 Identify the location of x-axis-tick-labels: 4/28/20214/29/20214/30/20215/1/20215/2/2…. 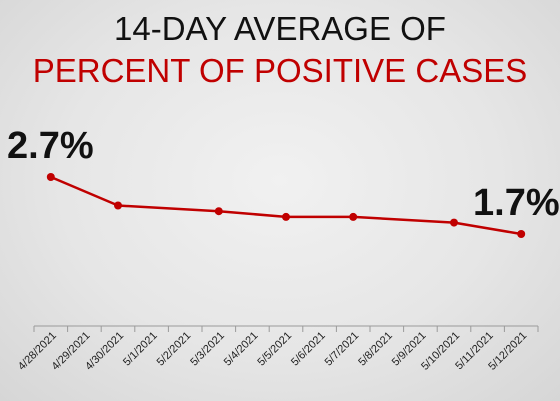
(272, 351).